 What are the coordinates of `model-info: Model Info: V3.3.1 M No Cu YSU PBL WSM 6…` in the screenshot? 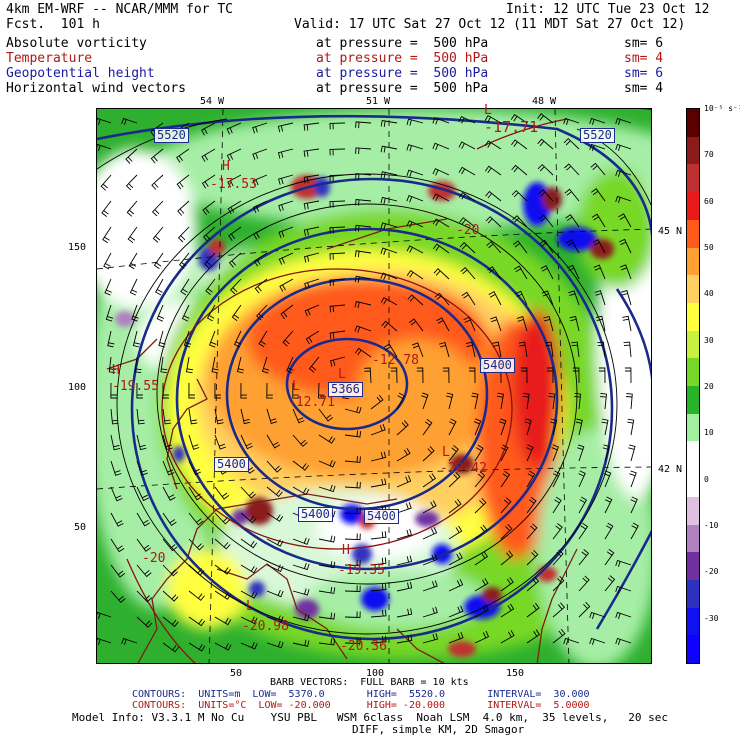 It's located at (370, 717).